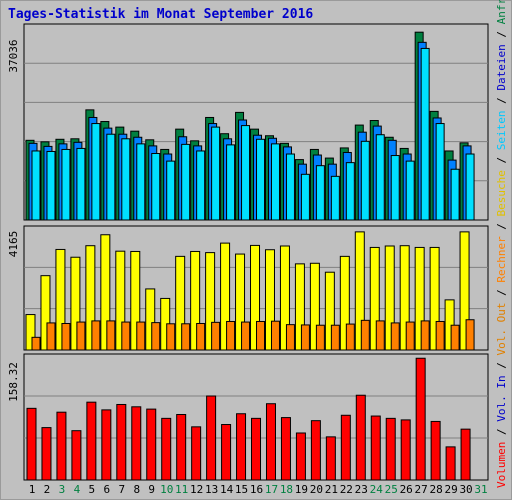  What do you see at coordinates (47, 489) in the screenshot?
I see `x-label-day-2: 2` at bounding box center [47, 489].